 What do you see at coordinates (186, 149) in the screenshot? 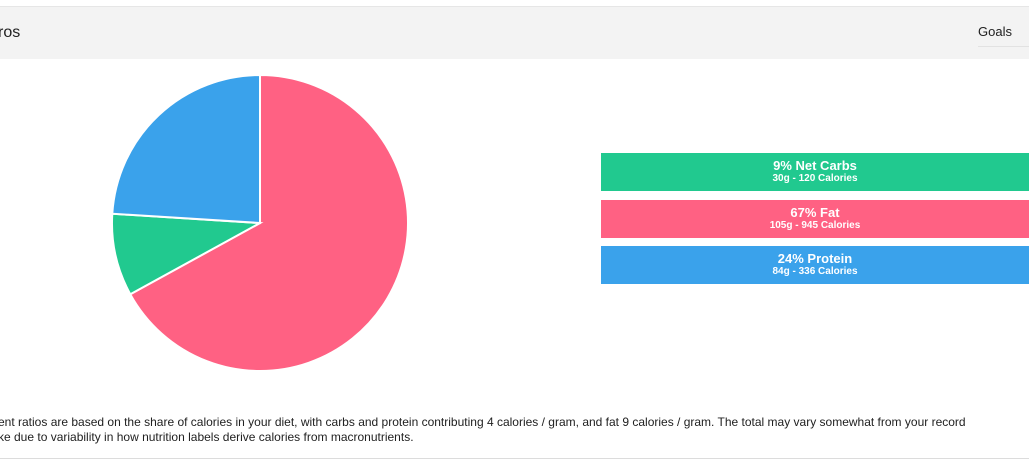
I see `pie-slice-protein` at bounding box center [186, 149].